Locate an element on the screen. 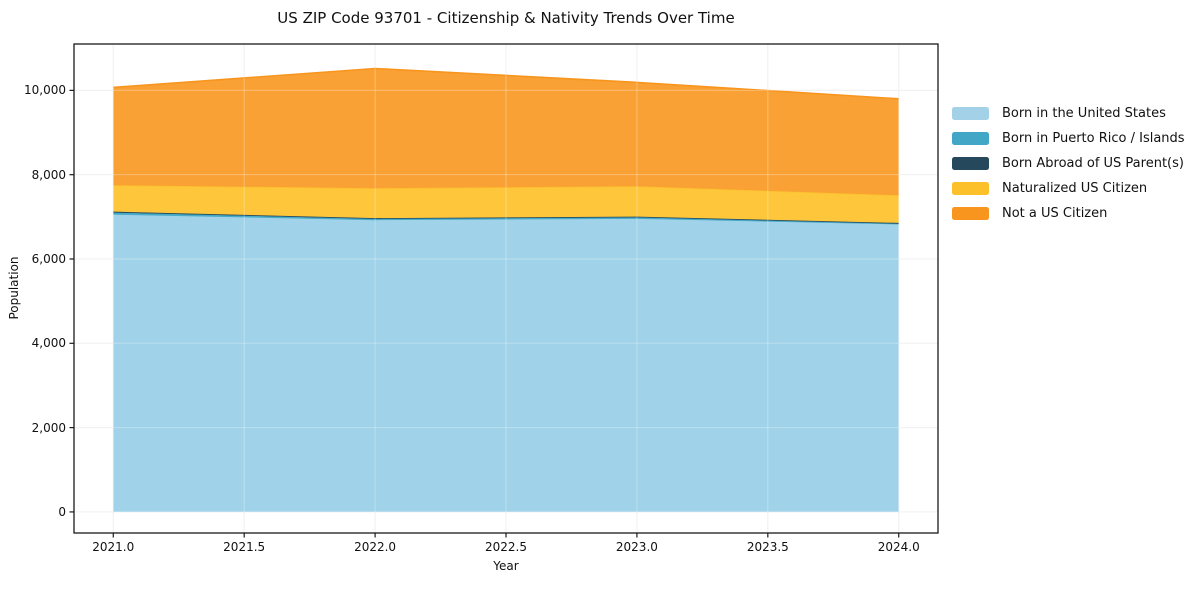  legend-label: Not a US Citizen is located at coordinates (1055, 213).